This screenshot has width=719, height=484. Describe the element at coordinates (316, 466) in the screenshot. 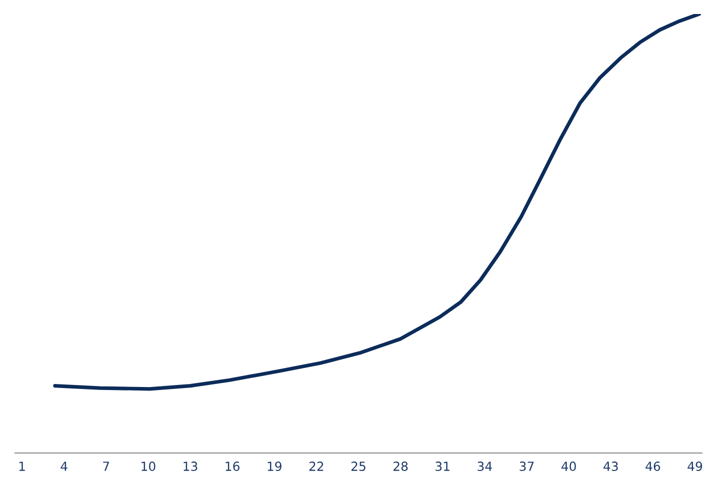

I see `x-tick-label: 22` at that location.